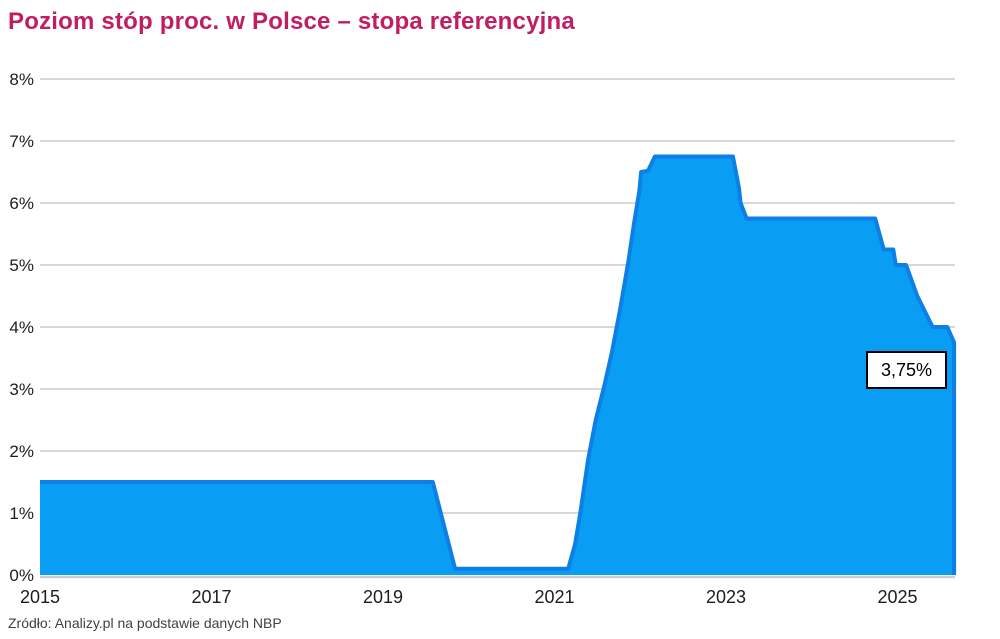 Image resolution: width=1000 pixels, height=639 pixels. What do you see at coordinates (21, 265) in the screenshot?
I see `y-tick-label: 5%` at bounding box center [21, 265].